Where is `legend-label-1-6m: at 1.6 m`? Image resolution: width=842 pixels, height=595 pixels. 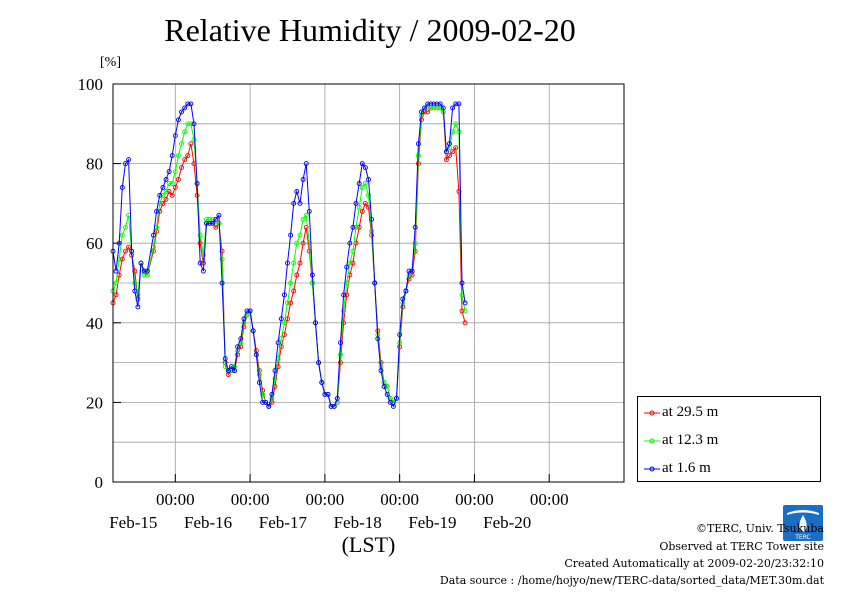 legend-label-1-6m: at 1.6 m is located at coordinates (686, 468).